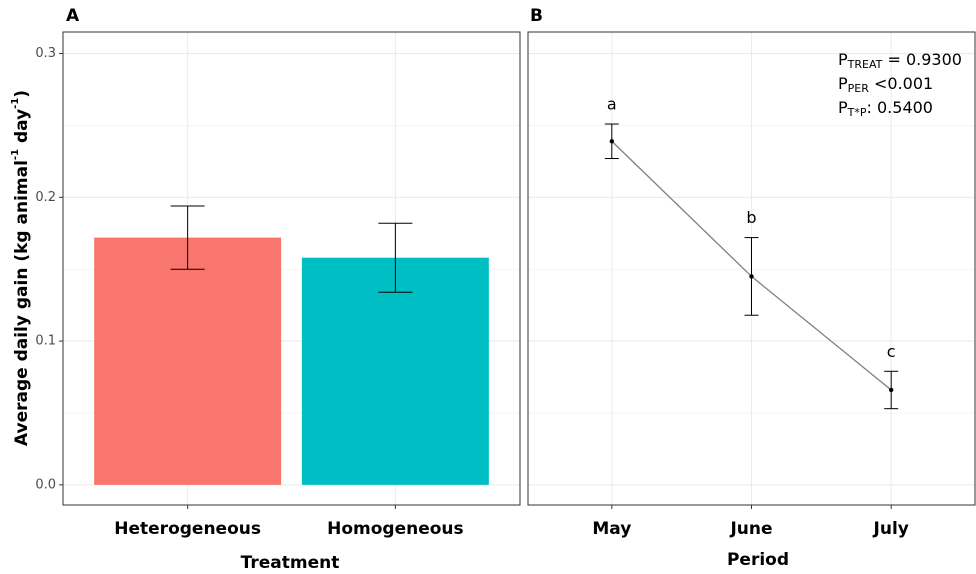 Image resolution: width=976 pixels, height=574 pixels. I want to click on y-tick-label: 0.3, so click(45, 53).